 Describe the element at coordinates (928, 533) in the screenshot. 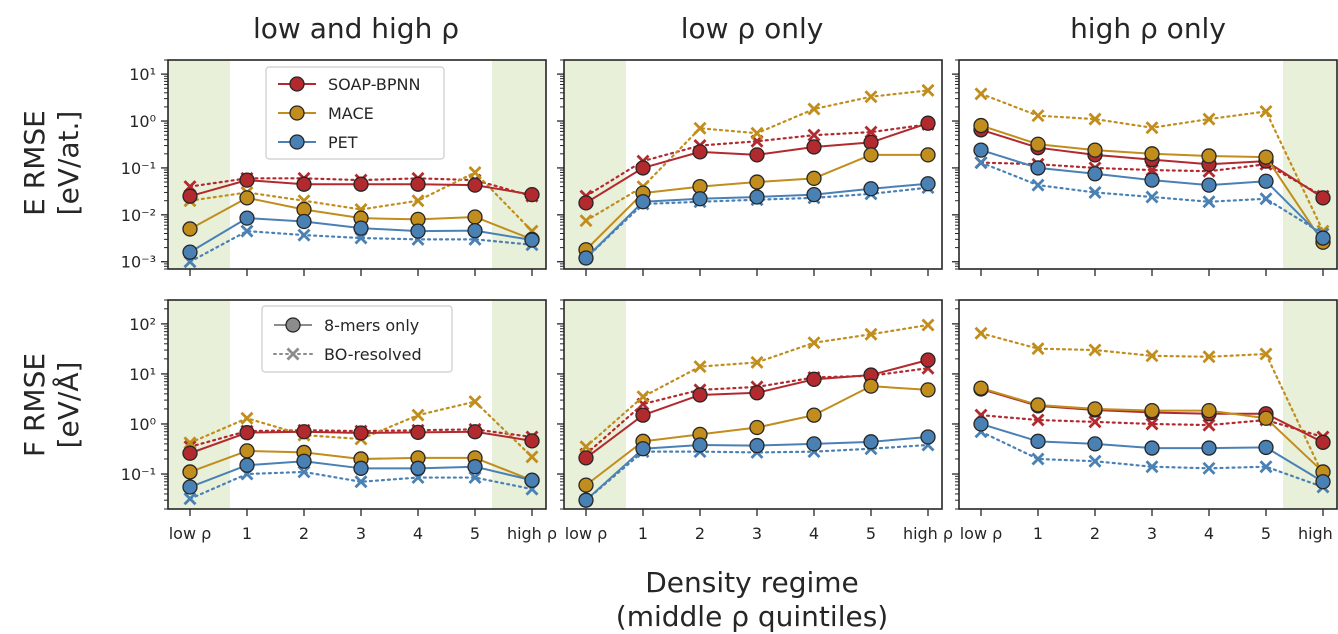

I see `x-tick-label: high ρ` at that location.